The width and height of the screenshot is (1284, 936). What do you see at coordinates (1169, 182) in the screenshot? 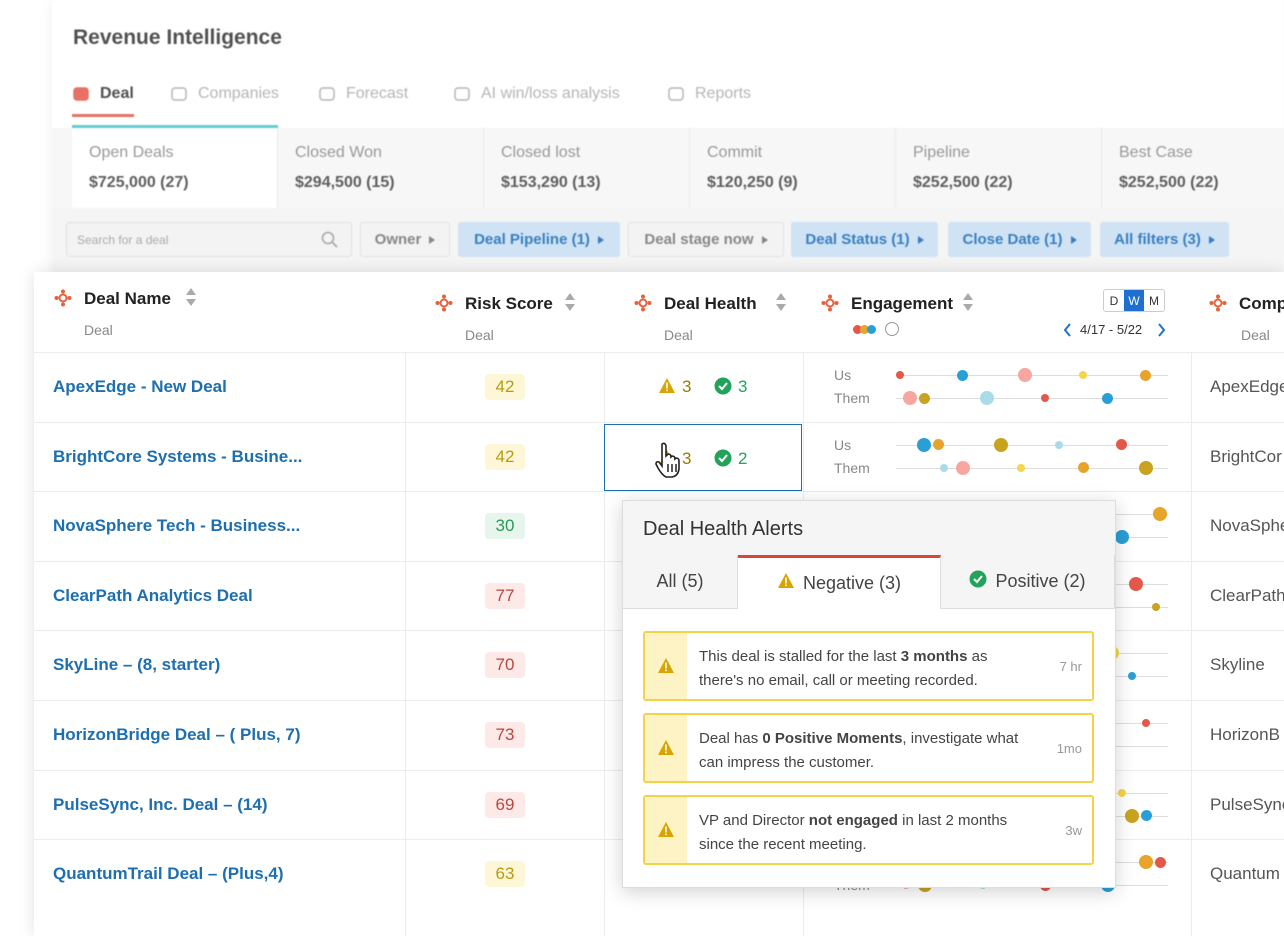
I see `summary-value: $252,500 (22)` at bounding box center [1169, 182].